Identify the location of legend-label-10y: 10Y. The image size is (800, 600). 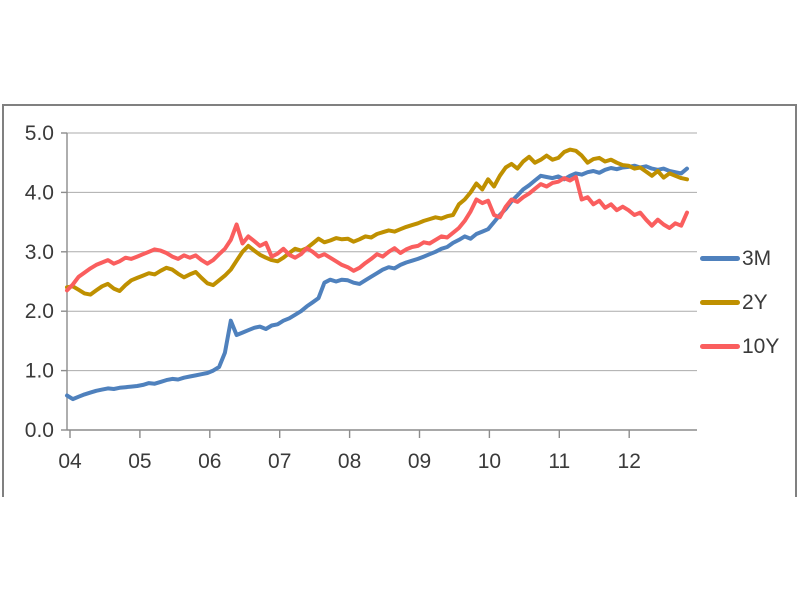
(761, 346).